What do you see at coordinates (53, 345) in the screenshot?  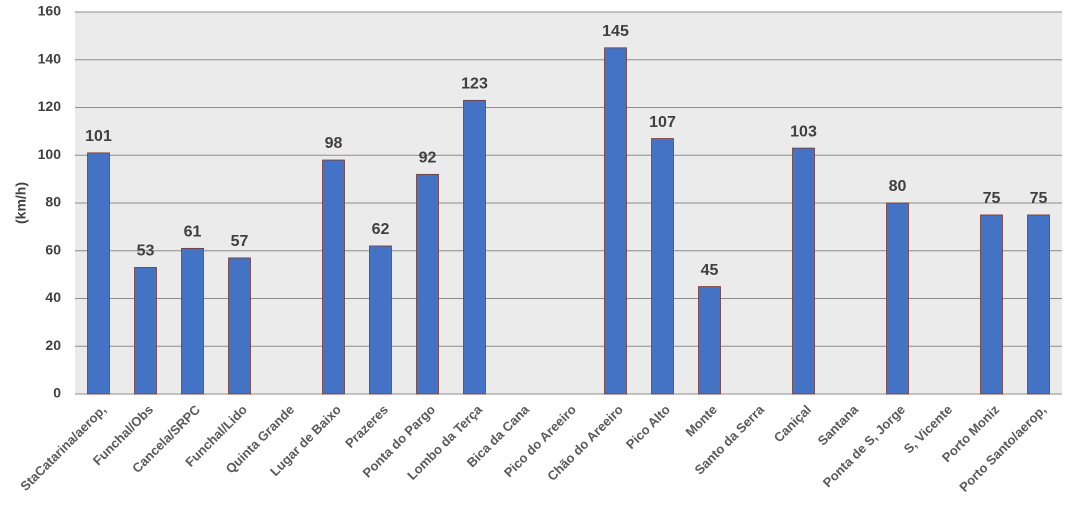 I see `y-tick-label: 20` at bounding box center [53, 345].